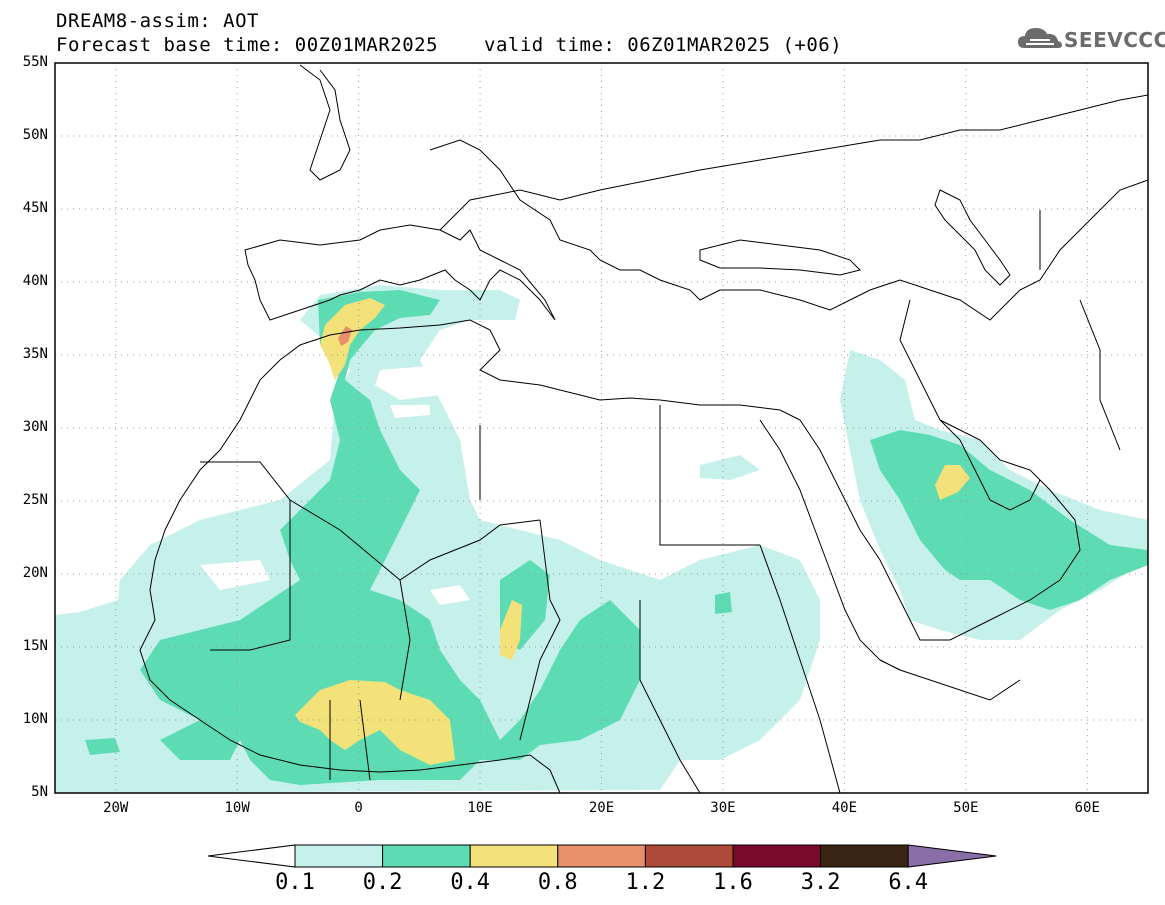  Describe the element at coordinates (295, 882) in the screenshot. I see `colorbar-label: 0.1` at that location.